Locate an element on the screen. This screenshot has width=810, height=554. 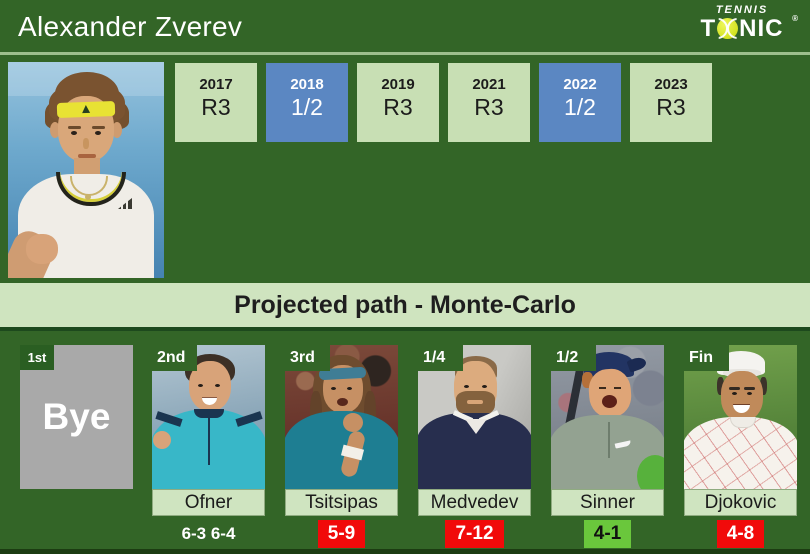
logo-brand-main: T NIC is located at coordinates (742, 28).